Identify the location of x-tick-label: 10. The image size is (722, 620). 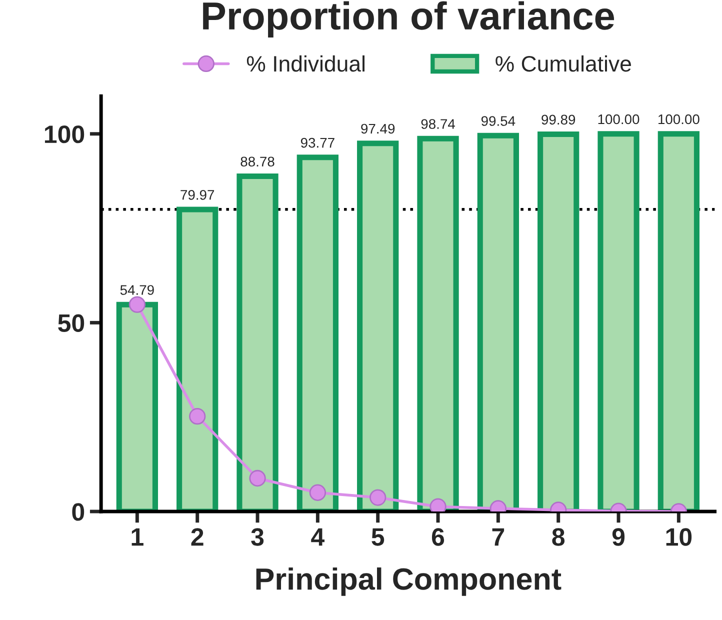
(679, 537).